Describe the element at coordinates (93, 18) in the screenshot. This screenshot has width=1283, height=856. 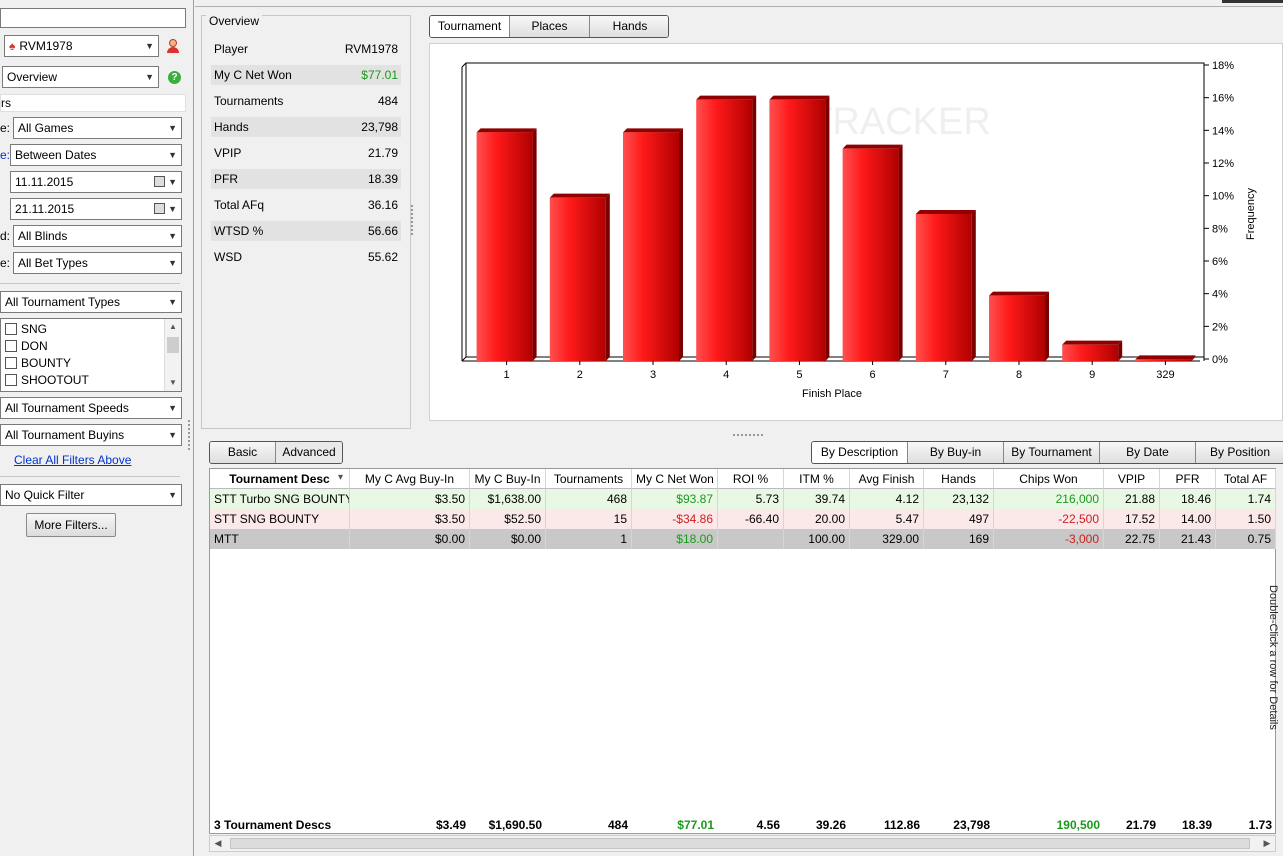
I see `top-field` at that location.